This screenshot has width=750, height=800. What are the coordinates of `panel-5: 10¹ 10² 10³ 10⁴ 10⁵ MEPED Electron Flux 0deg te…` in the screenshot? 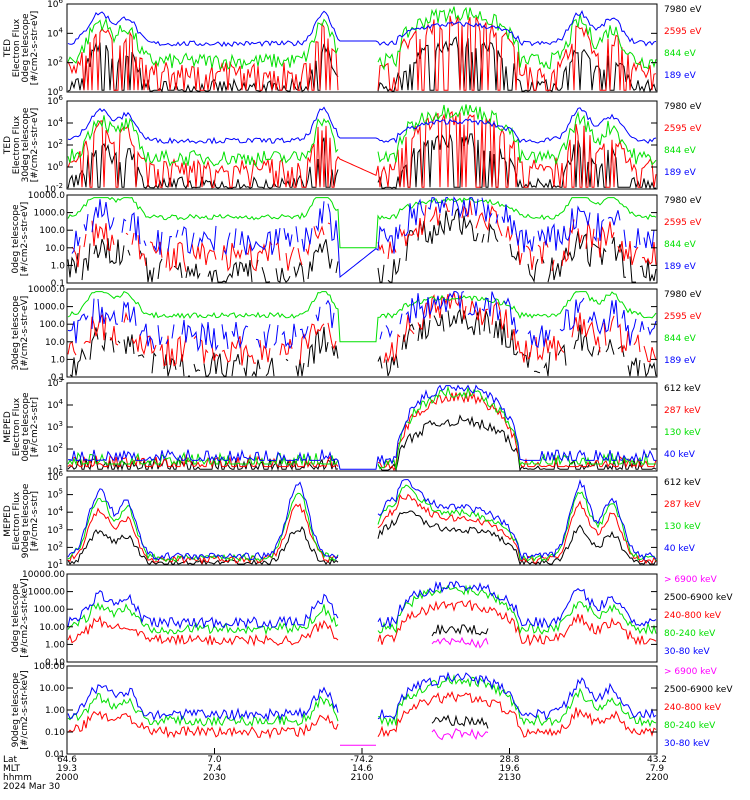 It's located at (352, 426).